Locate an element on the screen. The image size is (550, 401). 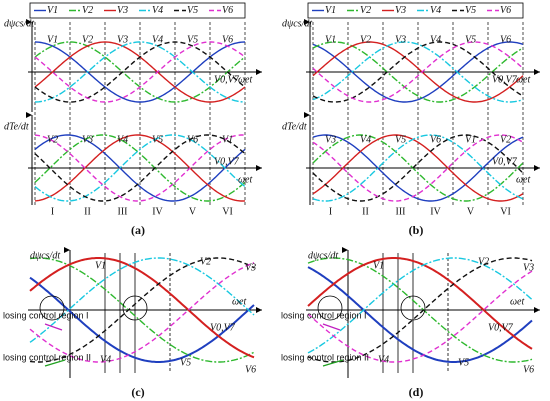
legend-label: V5 is located at coordinates (192, 10).